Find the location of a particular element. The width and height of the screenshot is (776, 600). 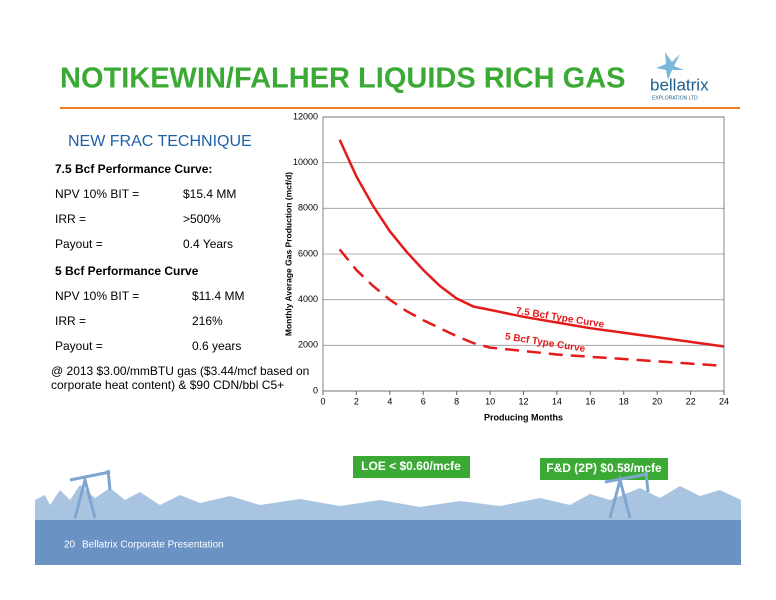

x-tick-label: 14 is located at coordinates (557, 401).